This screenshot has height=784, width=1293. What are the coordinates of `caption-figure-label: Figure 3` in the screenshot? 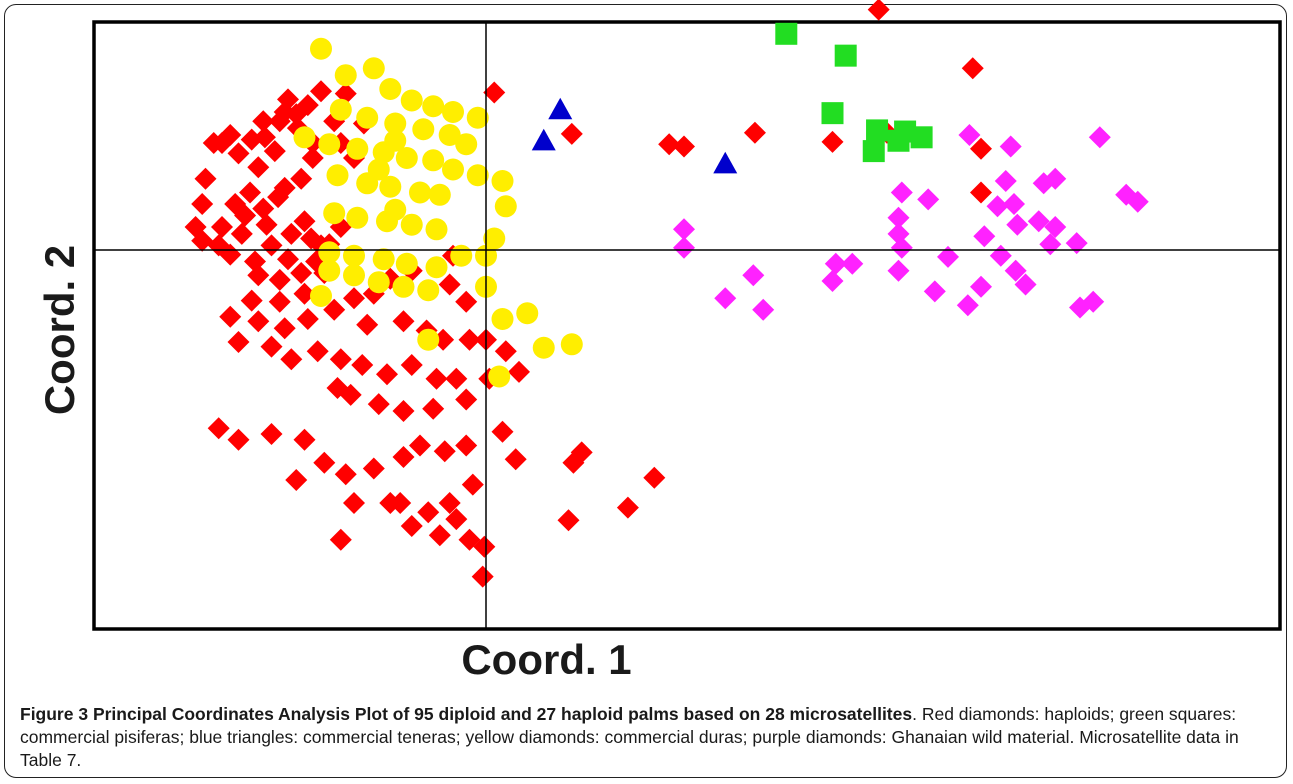 It's located at (54, 714).